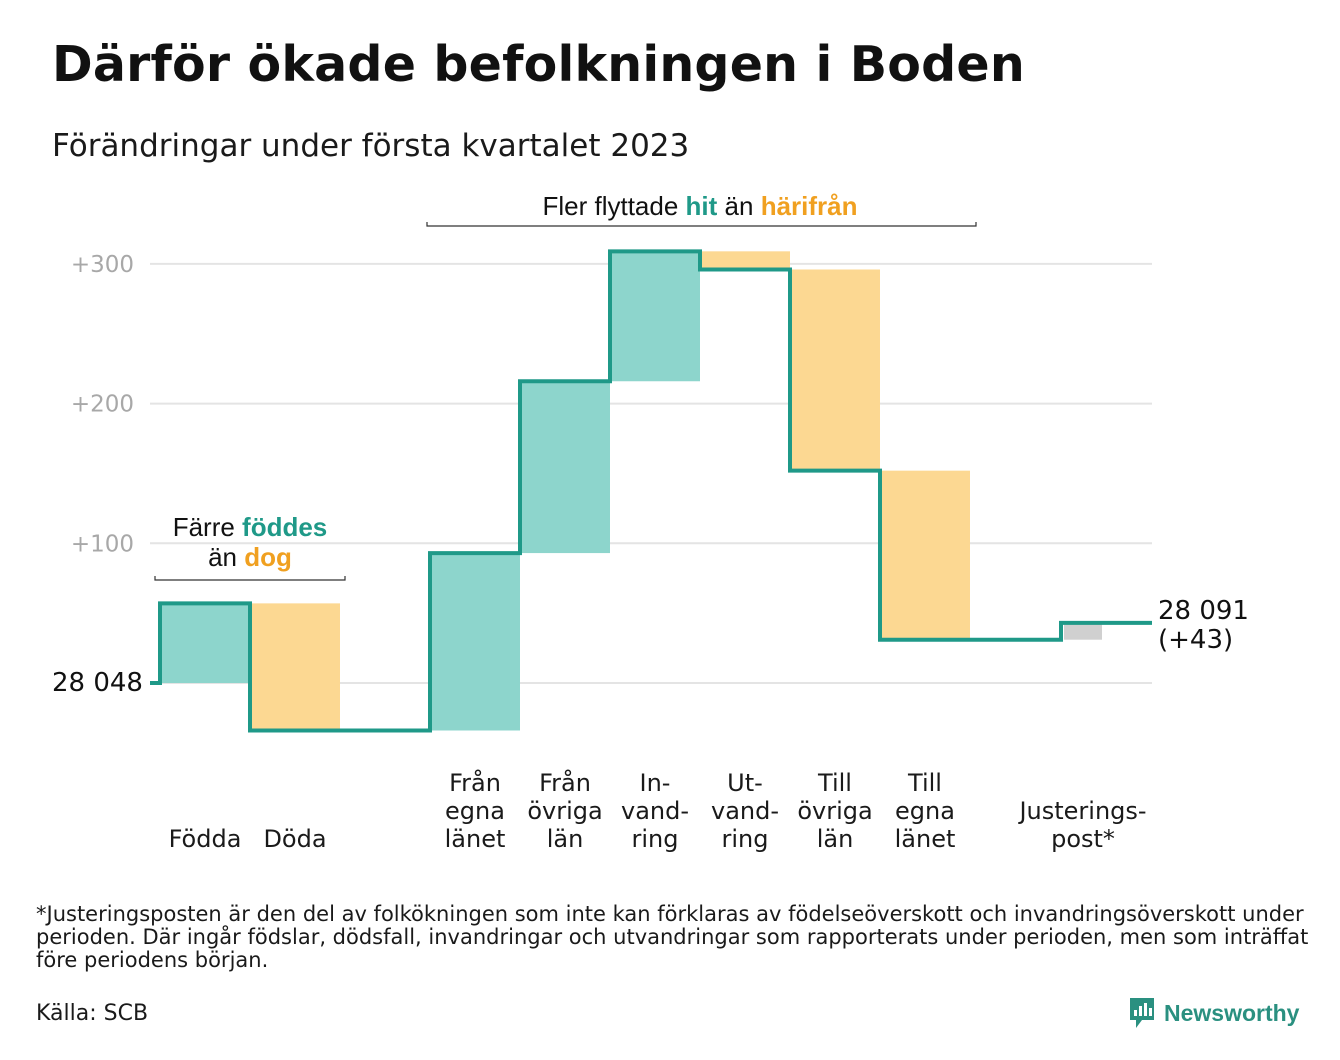 This screenshot has width=1340, height=1060. What do you see at coordinates (701, 224) in the screenshot?
I see `annotation-migration-bracket` at bounding box center [701, 224].